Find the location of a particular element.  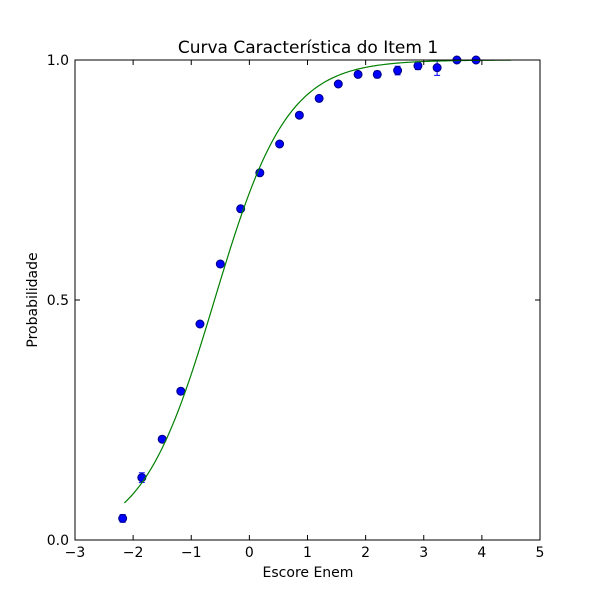

x-tick-label: 2 is located at coordinates (365, 553).